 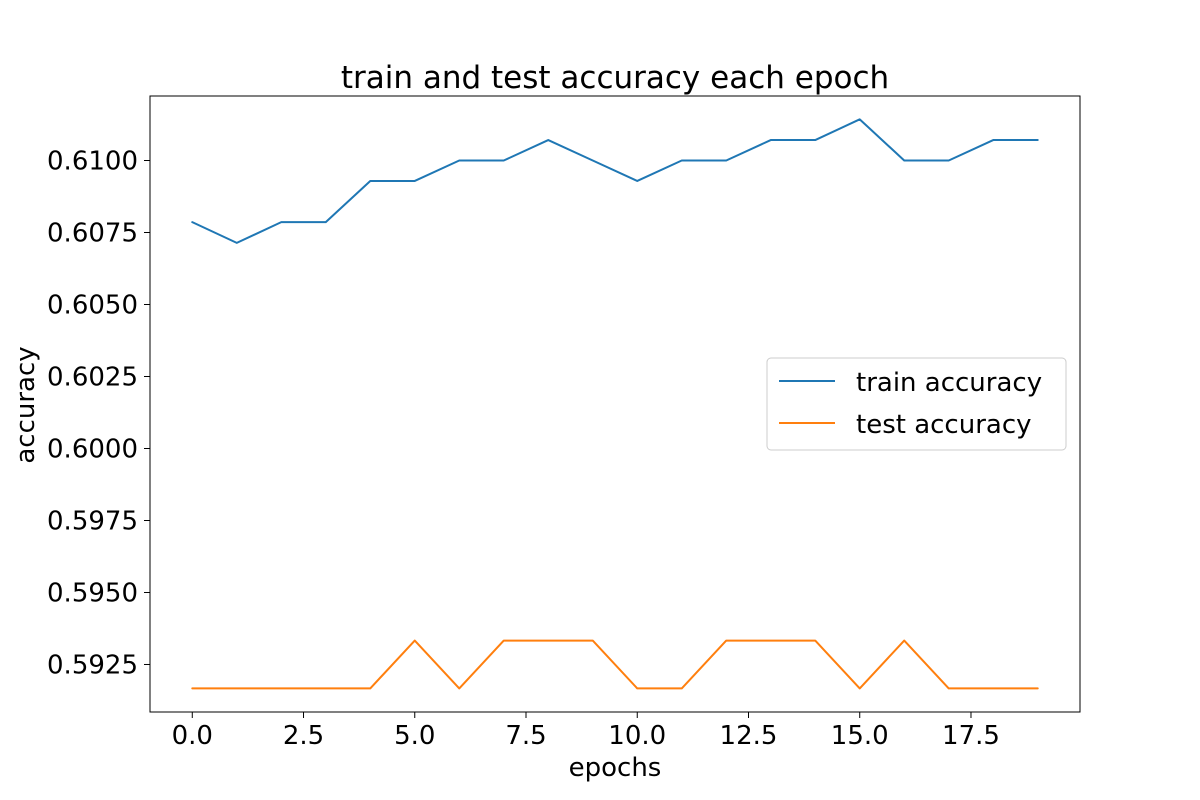 What do you see at coordinates (615, 664) in the screenshot?
I see `series-line-test` at bounding box center [615, 664].